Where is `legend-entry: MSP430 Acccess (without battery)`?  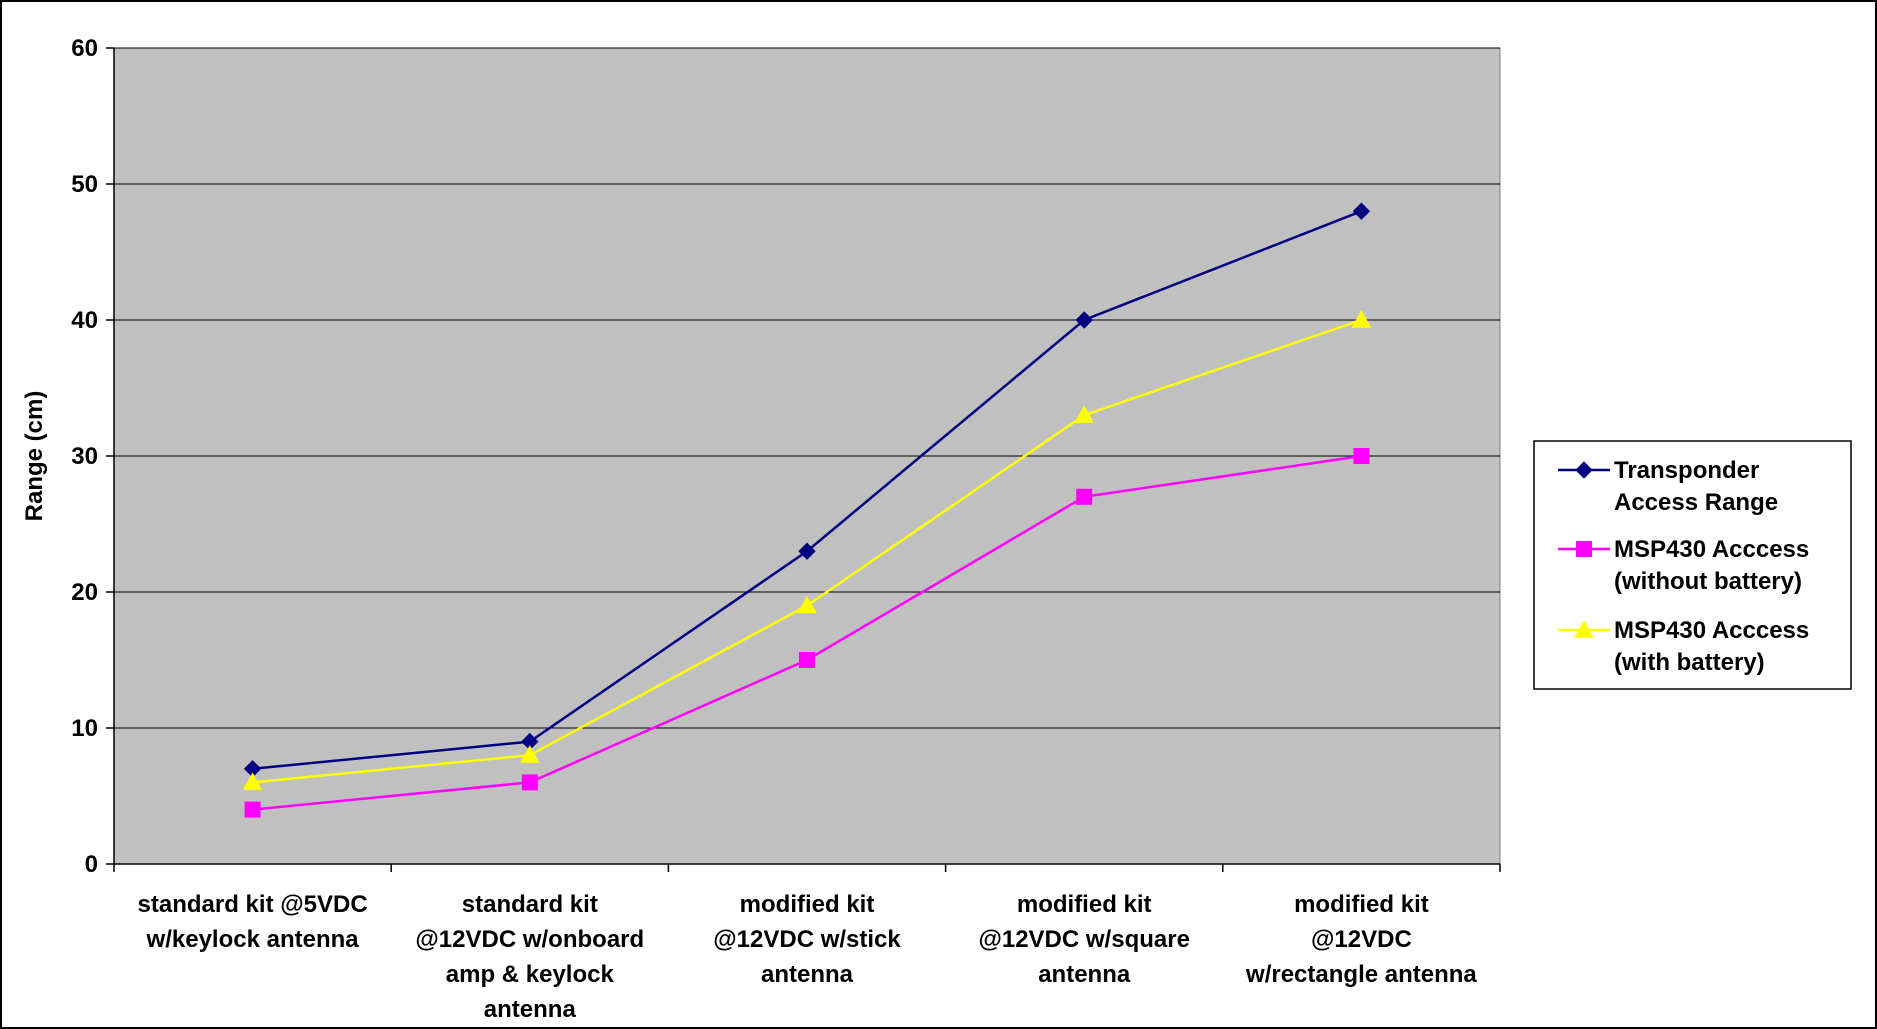 legend-entry: MSP430 Acccess (without battery) is located at coordinates (1683, 565).